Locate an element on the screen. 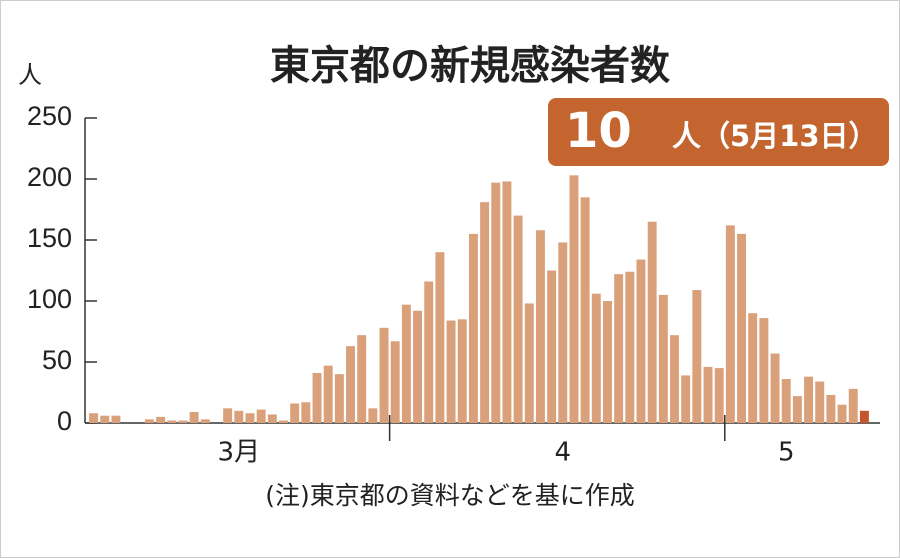  y-tick-label: 50 is located at coordinates (57, 360).